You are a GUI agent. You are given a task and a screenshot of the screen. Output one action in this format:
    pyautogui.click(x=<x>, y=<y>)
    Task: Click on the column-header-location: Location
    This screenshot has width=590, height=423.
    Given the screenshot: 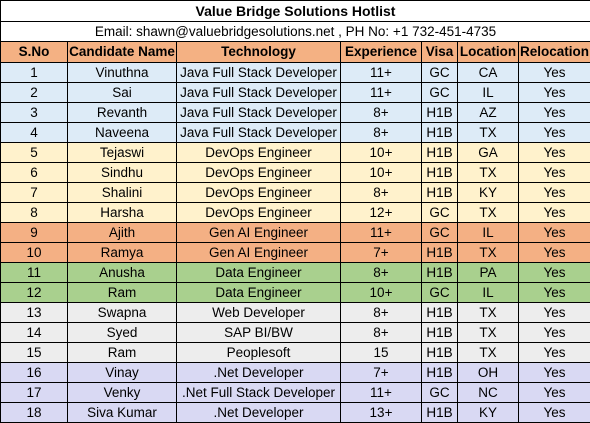 What is the action you would take?
    pyautogui.click(x=488, y=52)
    